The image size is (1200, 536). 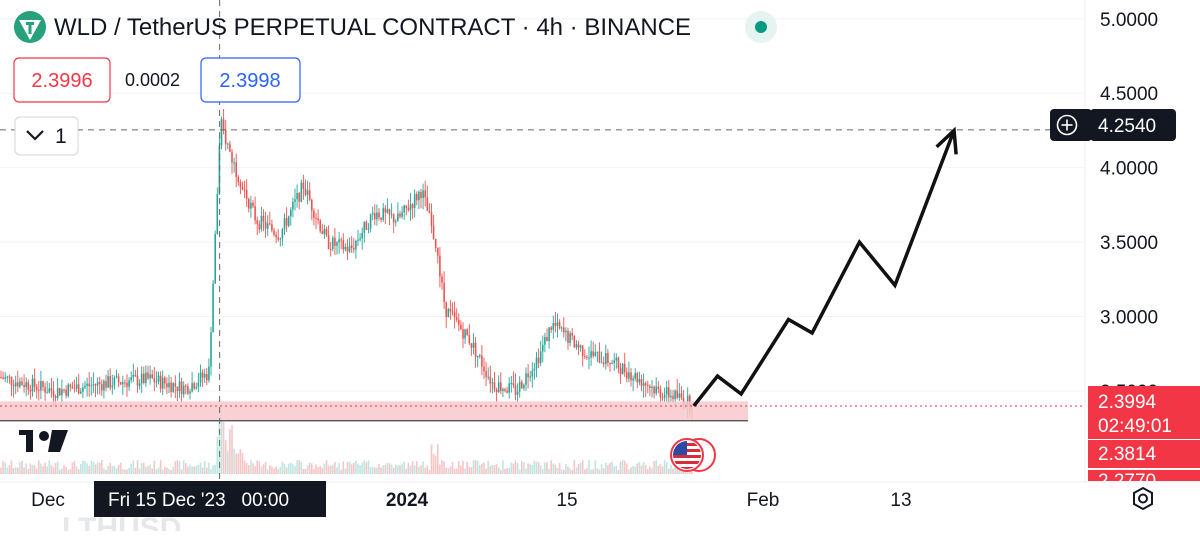 I want to click on time-tick-label: 15, so click(x=566, y=500).